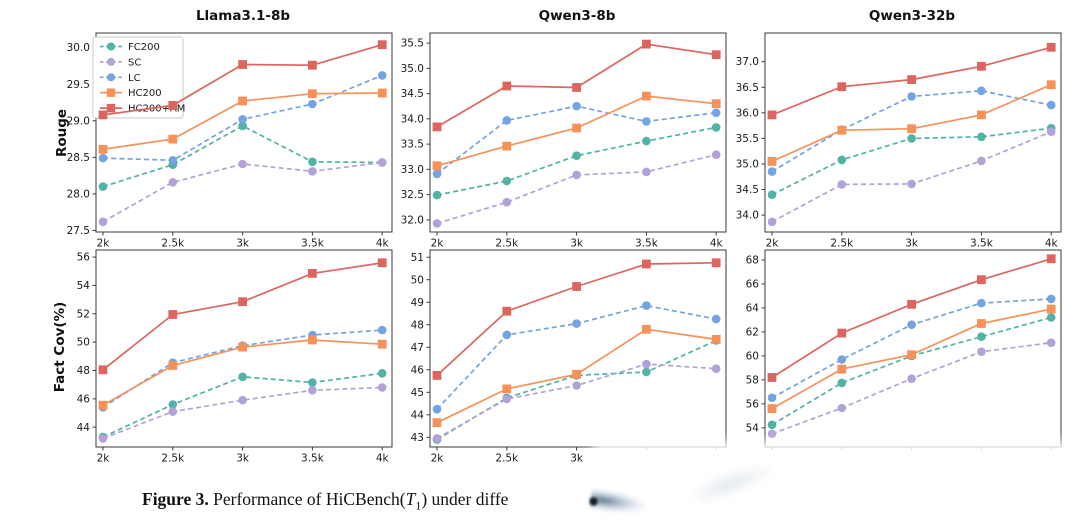  I want to click on caption-math-sub: 1, so click(418, 505).